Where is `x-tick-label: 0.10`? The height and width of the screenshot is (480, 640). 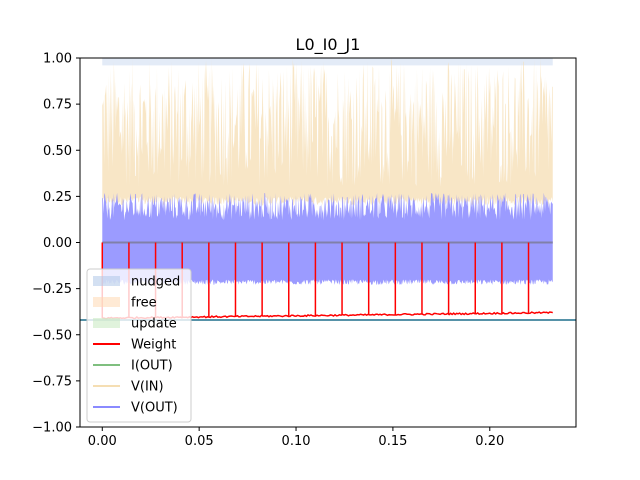
x-tick-label: 0.10 is located at coordinates (296, 441).